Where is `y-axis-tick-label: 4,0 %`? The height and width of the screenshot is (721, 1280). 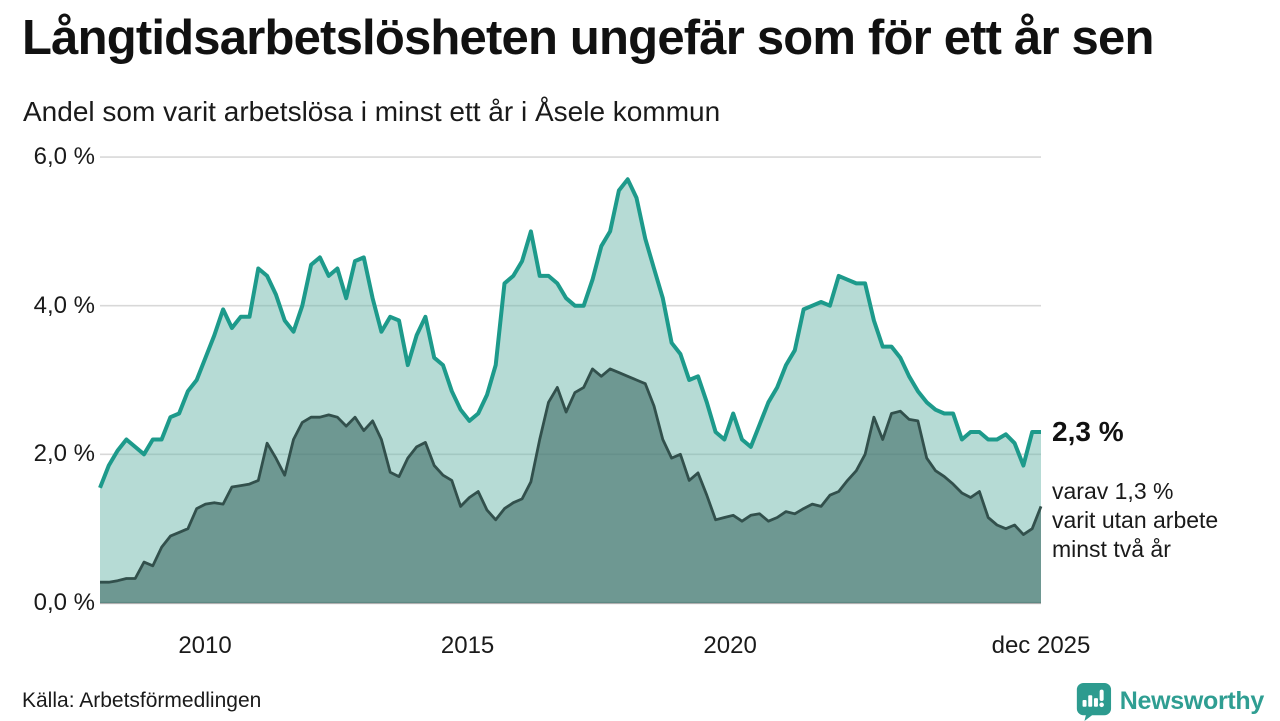 y-axis-tick-label: 4,0 % is located at coordinates (64, 305).